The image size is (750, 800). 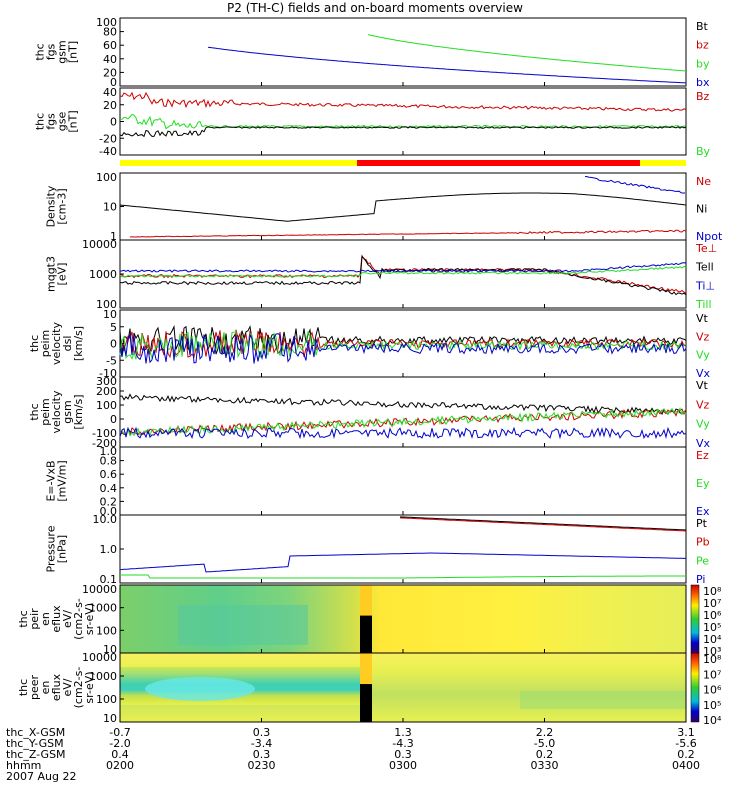 What do you see at coordinates (200, 689) in the screenshot?
I see `peer-cyan-core` at bounding box center [200, 689].